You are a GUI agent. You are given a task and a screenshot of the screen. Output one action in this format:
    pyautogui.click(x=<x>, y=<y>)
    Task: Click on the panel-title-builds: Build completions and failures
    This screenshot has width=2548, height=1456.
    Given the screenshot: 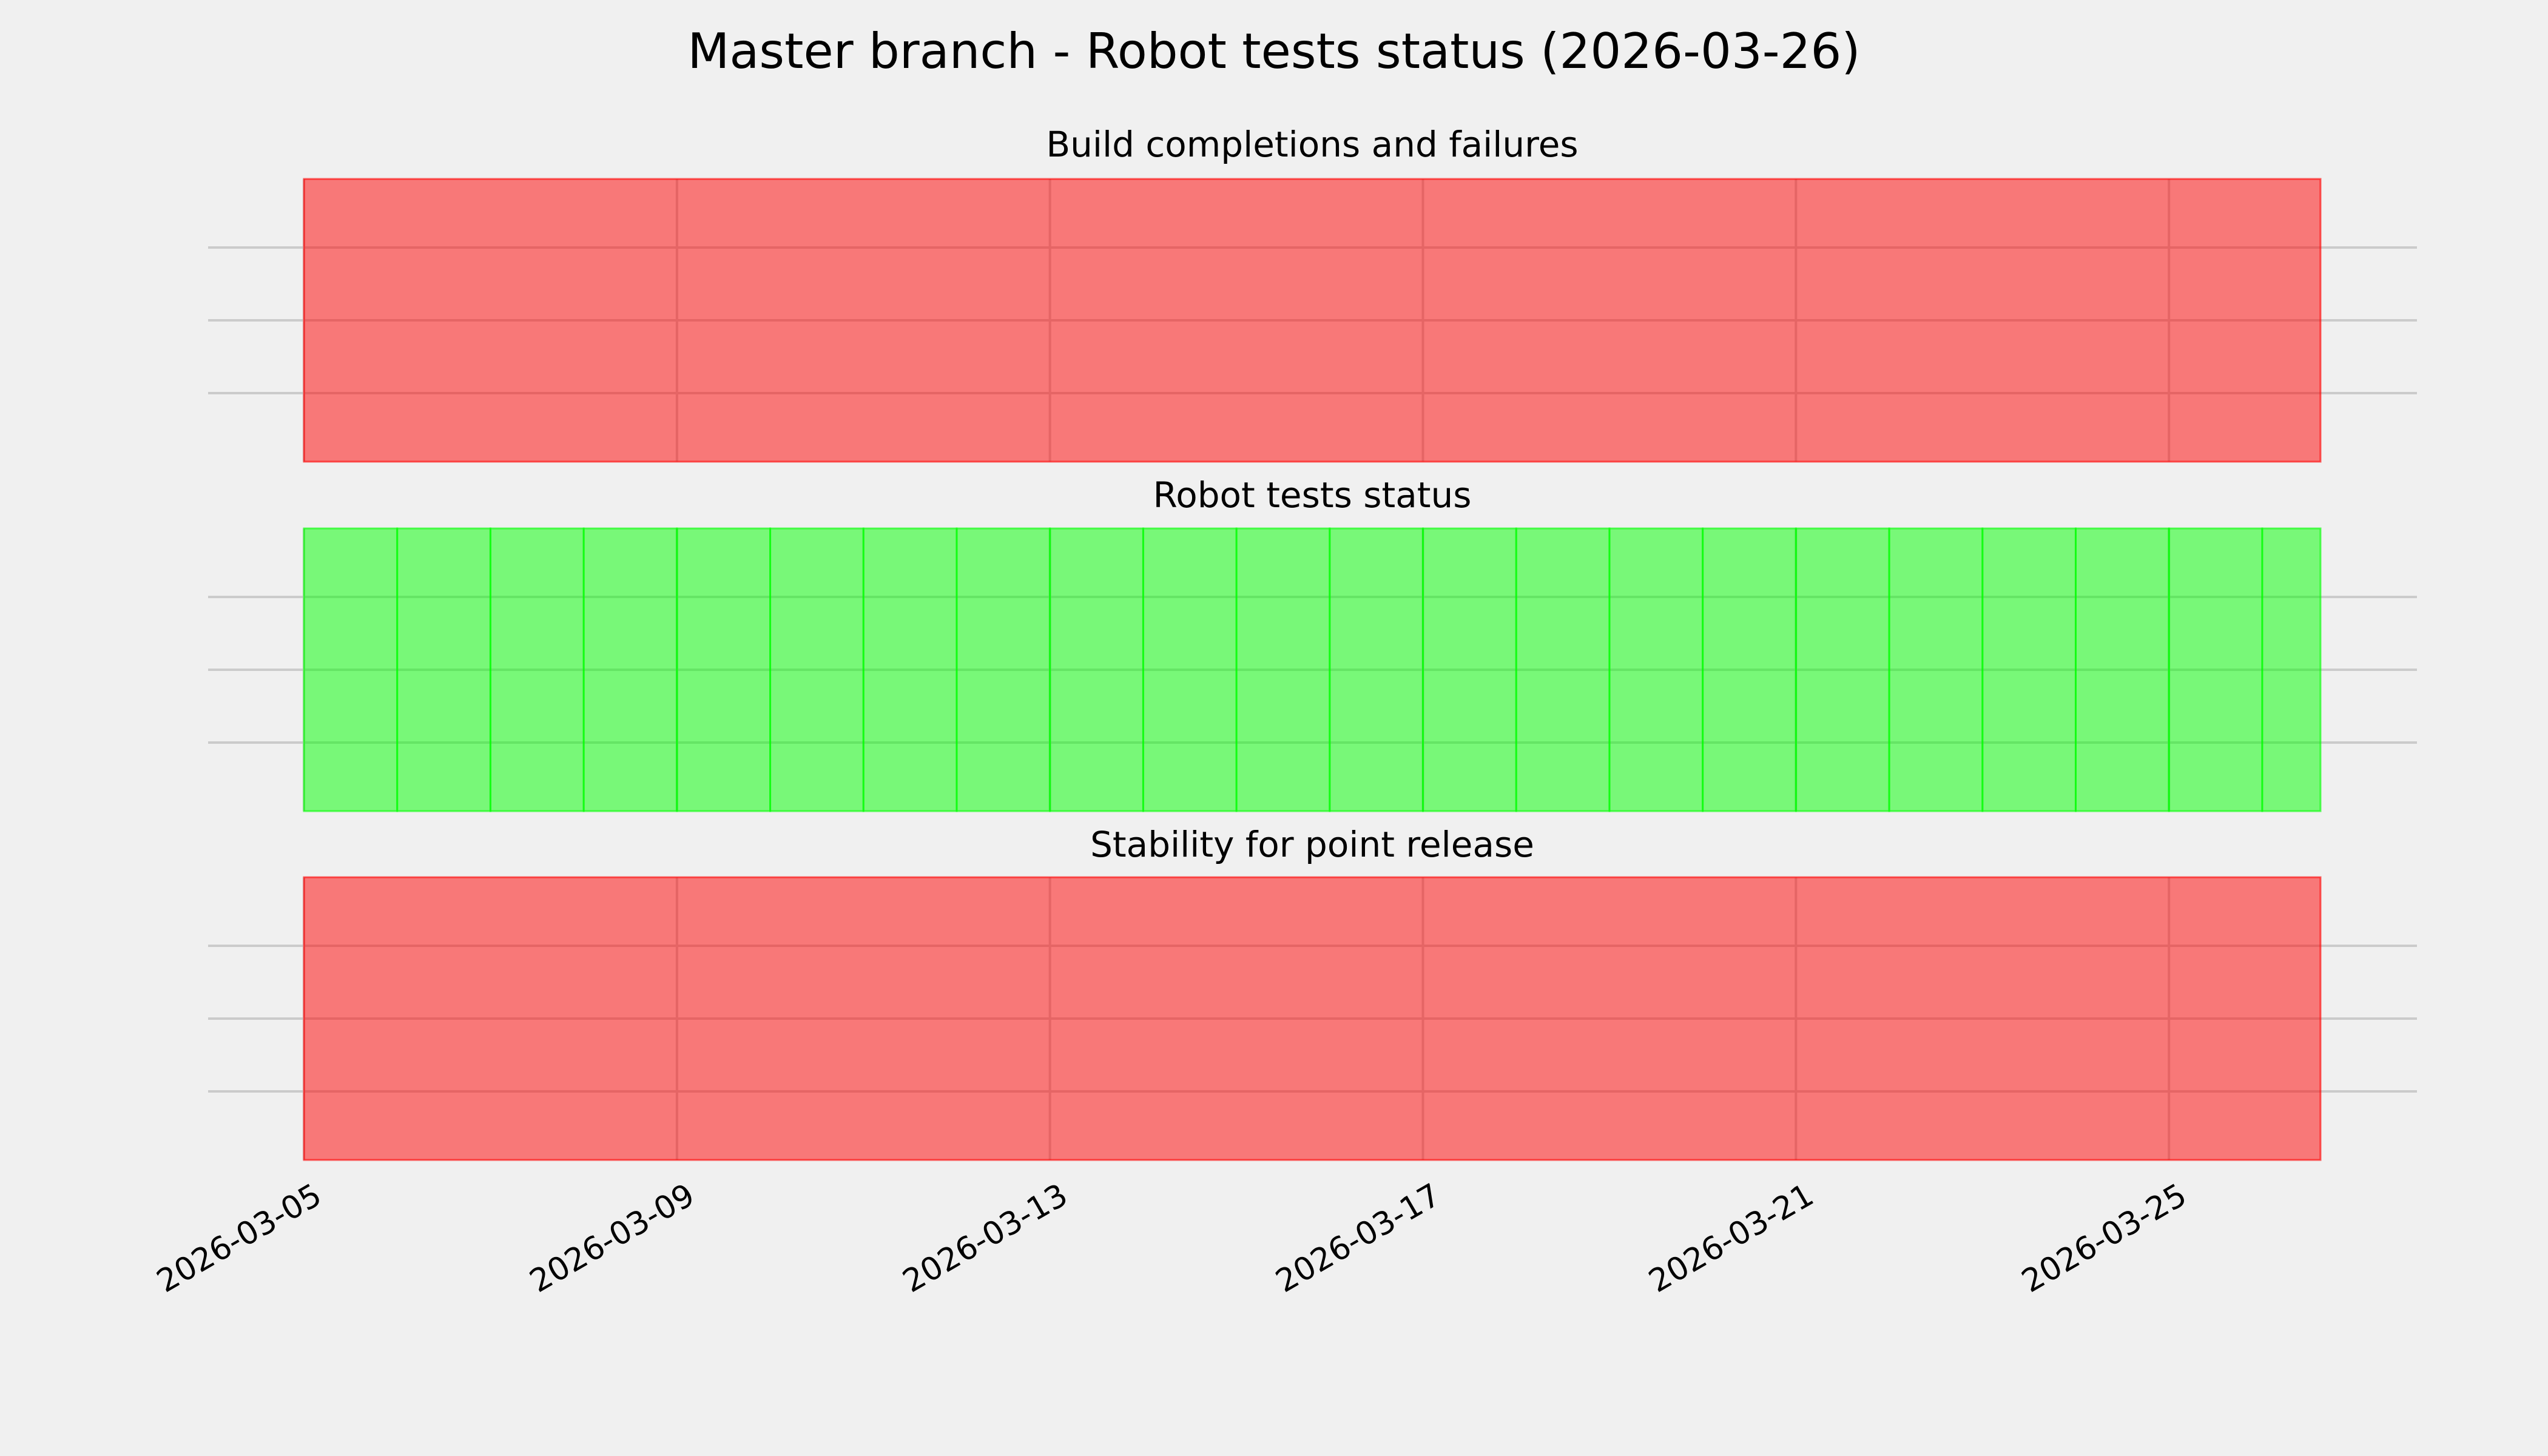 What is the action you would take?
    pyautogui.click(x=1312, y=144)
    